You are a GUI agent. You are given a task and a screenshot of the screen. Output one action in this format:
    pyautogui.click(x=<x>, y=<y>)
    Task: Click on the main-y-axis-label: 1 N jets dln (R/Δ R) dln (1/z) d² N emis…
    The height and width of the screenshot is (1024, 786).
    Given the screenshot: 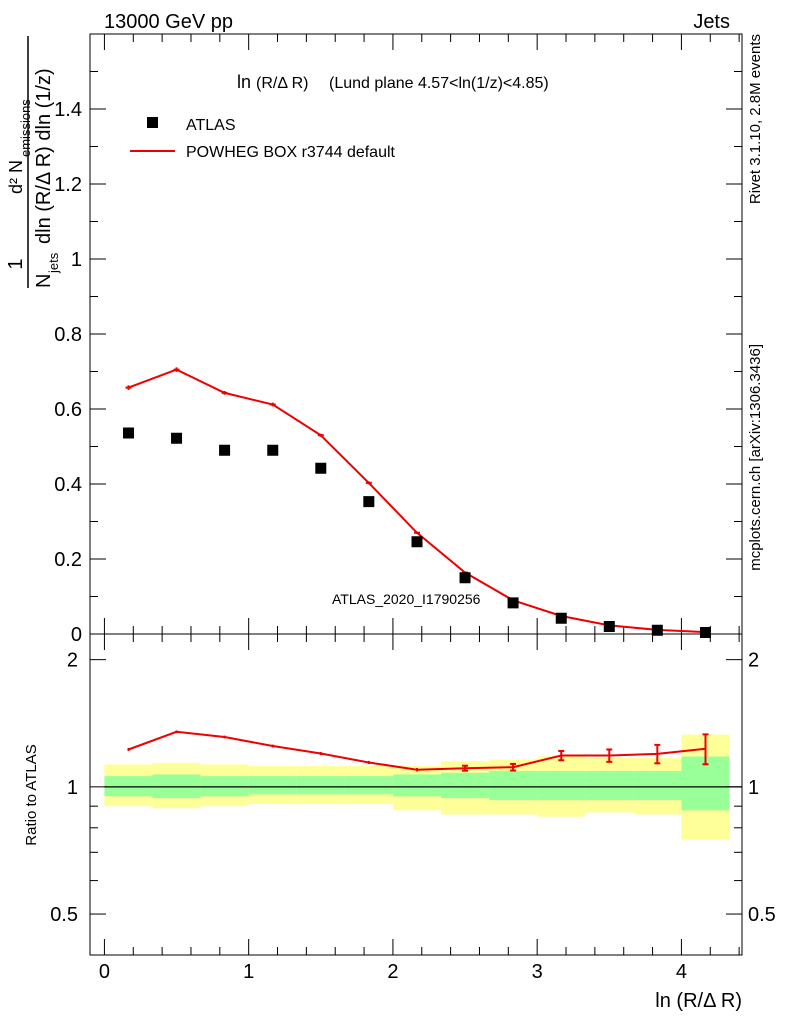 What is the action you would take?
    pyautogui.click(x=33, y=162)
    